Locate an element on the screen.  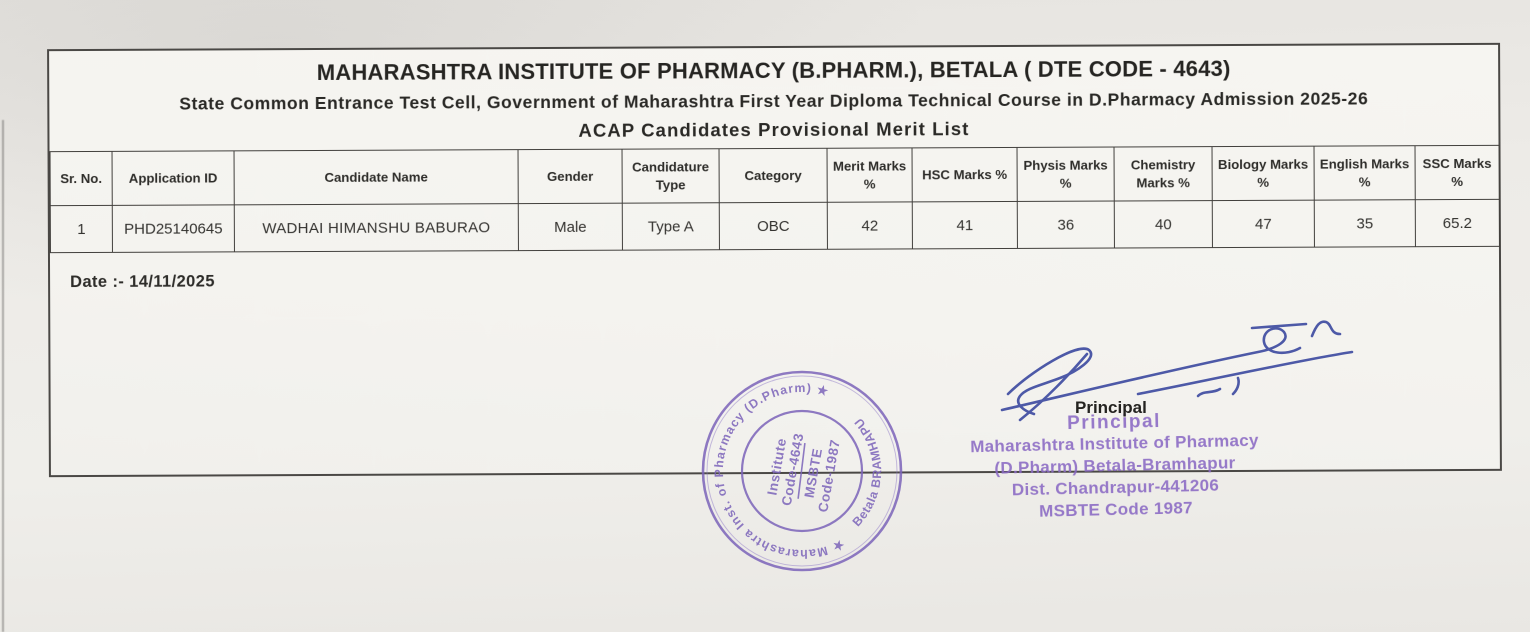
cell-candidature-type: Type A is located at coordinates (671, 226).